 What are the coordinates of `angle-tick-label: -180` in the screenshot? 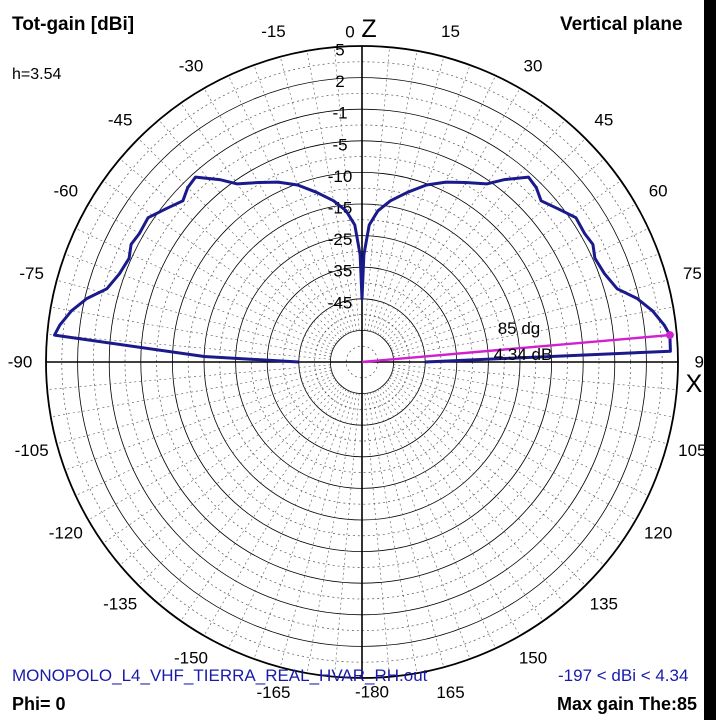 It's located at (372, 692).